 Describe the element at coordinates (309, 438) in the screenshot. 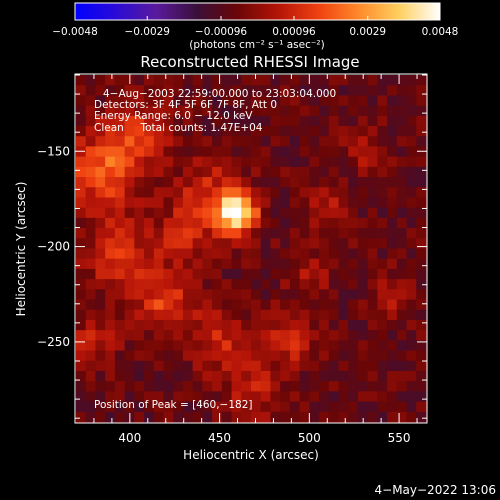

I see `x-tick-label: 500` at that location.